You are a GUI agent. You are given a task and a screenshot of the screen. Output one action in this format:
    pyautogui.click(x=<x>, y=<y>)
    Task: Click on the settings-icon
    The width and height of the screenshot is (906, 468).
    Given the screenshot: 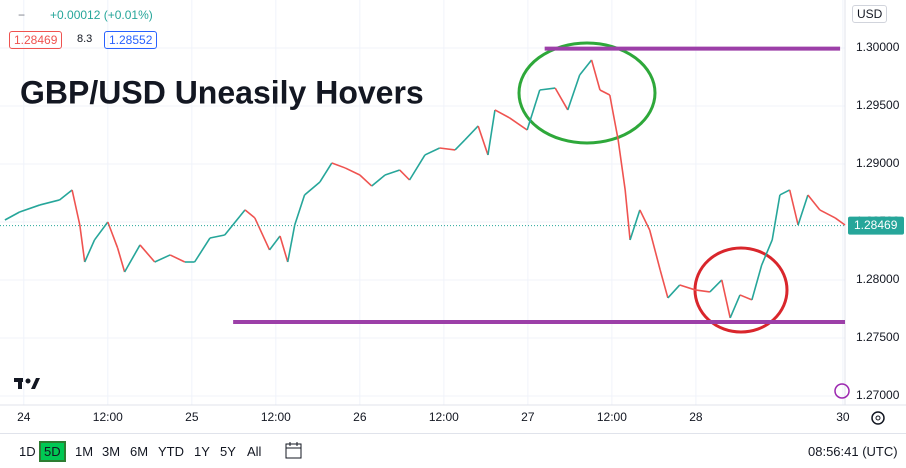 What is the action you would take?
    pyautogui.click(x=878, y=418)
    